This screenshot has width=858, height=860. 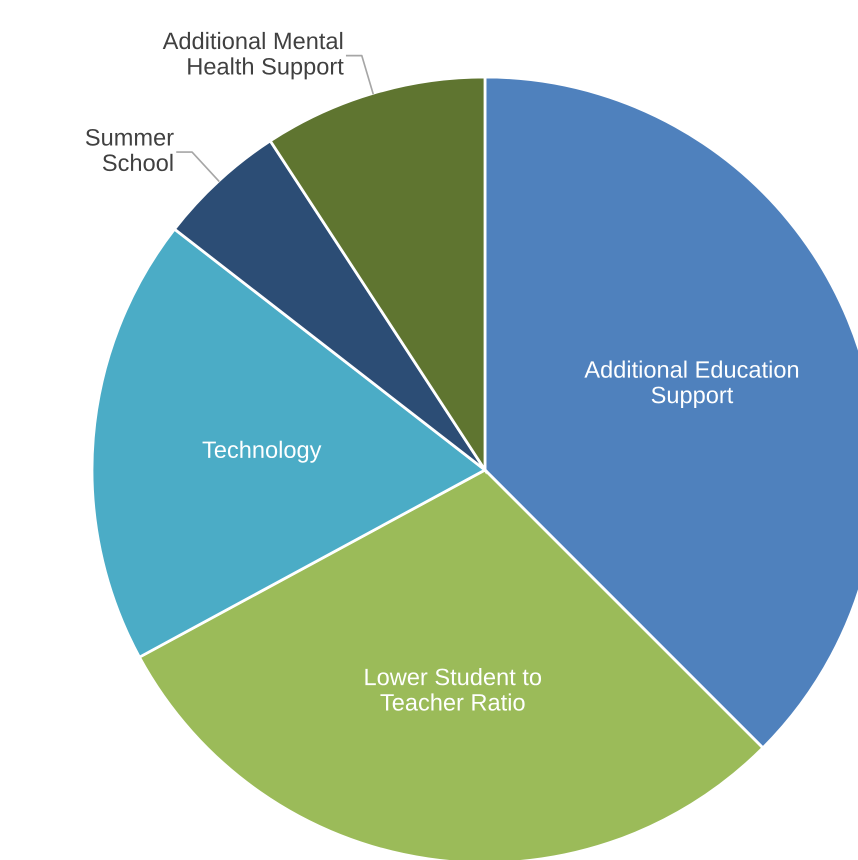 What do you see at coordinates (453, 689) in the screenshot?
I see `slice-label: Lower Student to Teacher Ratio` at bounding box center [453, 689].